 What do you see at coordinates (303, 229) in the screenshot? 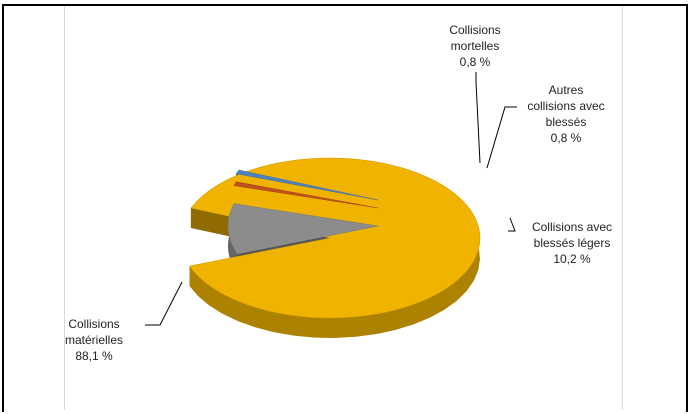
I see `slice-collisions-avec-blessés-légers` at bounding box center [303, 229].